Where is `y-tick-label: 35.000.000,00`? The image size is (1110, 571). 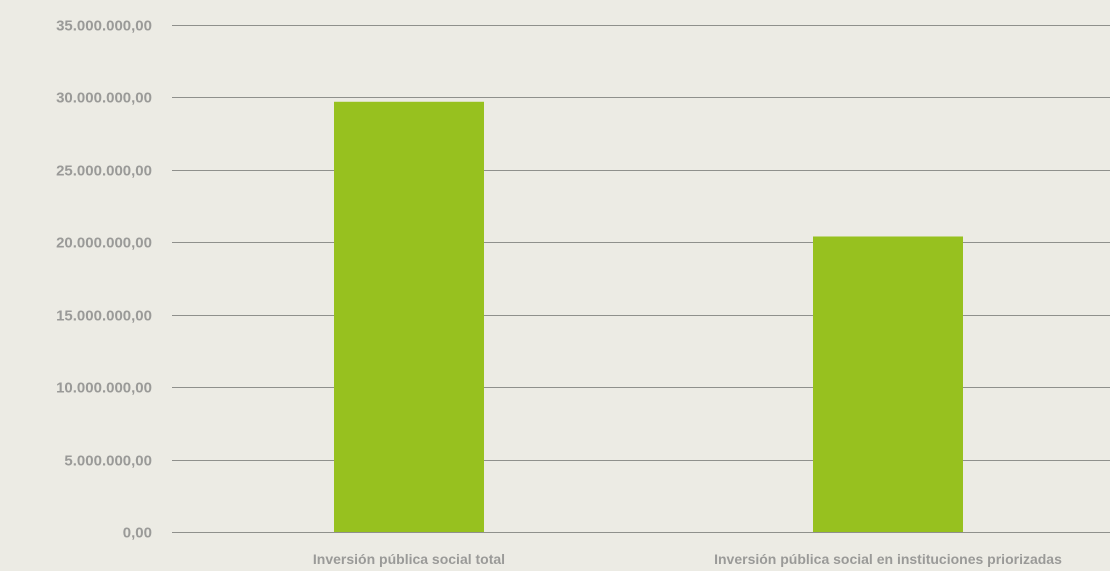 y-tick-label: 35.000.000,00 is located at coordinates (104, 26).